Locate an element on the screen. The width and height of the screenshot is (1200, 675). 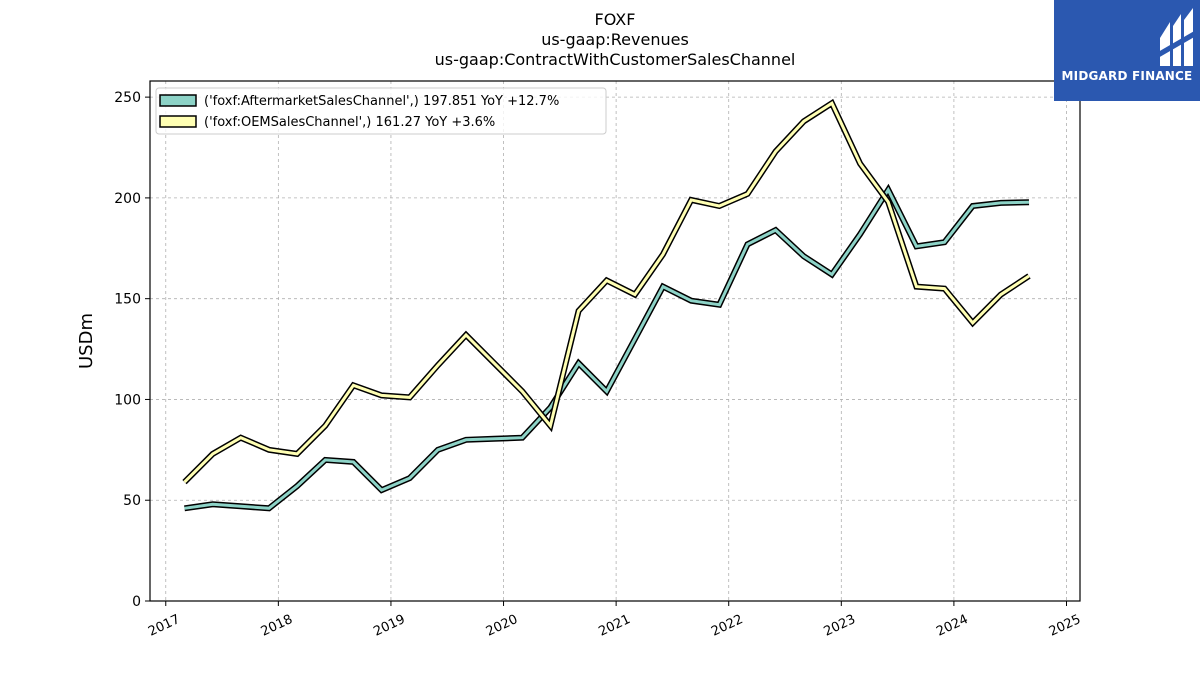
chart-subtitle-1: us-gaap:Revenues is located at coordinates (615, 39).